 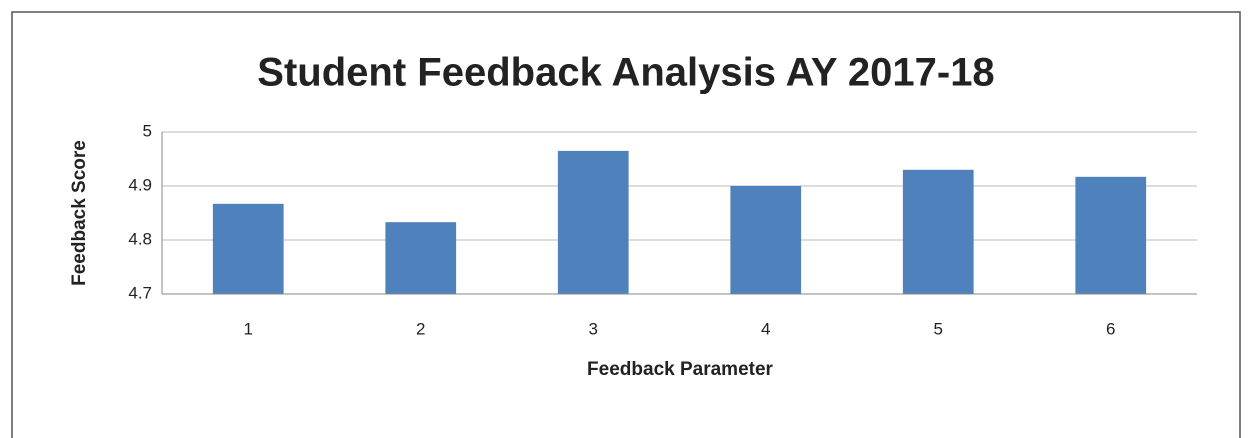 What do you see at coordinates (680, 369) in the screenshot?
I see `x-axis-label: Feedback Parameter` at bounding box center [680, 369].